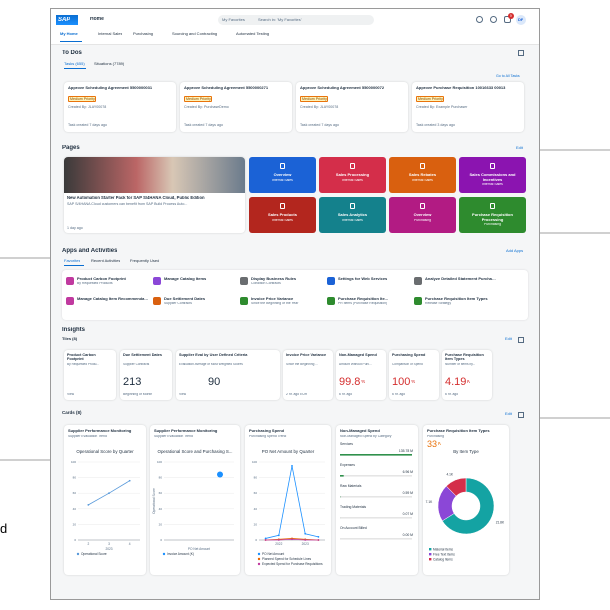  I want to click on icon-help, so click(479, 19).